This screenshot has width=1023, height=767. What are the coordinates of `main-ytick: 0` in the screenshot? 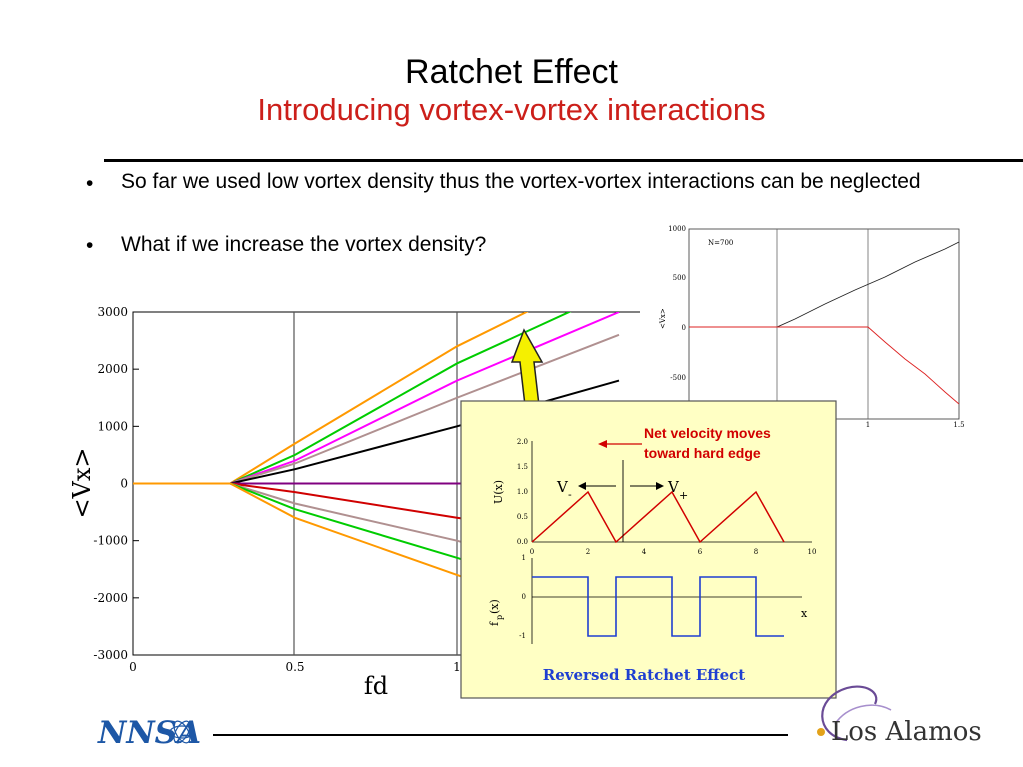 It's located at (124, 484).